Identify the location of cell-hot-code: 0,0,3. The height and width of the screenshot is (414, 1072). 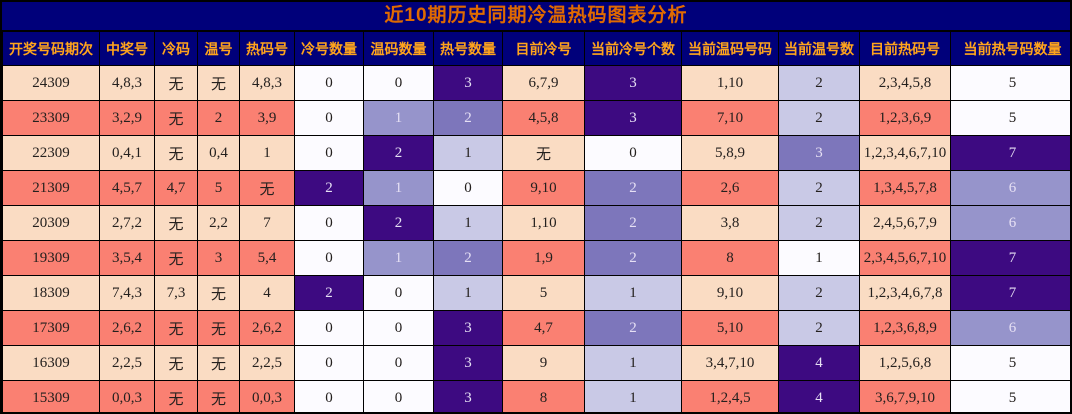
(267, 396).